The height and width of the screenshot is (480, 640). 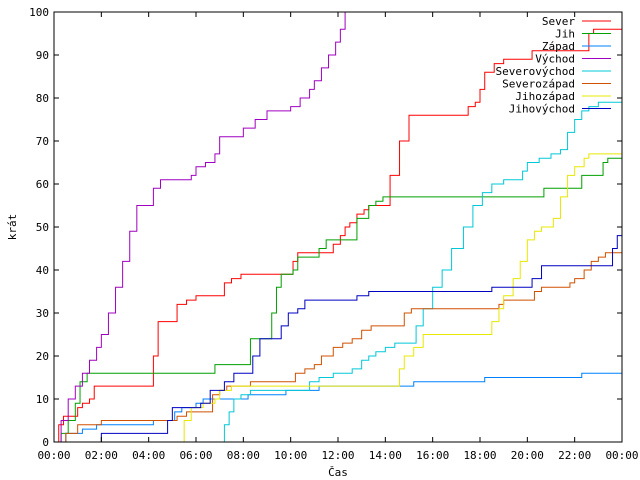 I want to click on y-tick-label: 10, so click(x=42, y=399).